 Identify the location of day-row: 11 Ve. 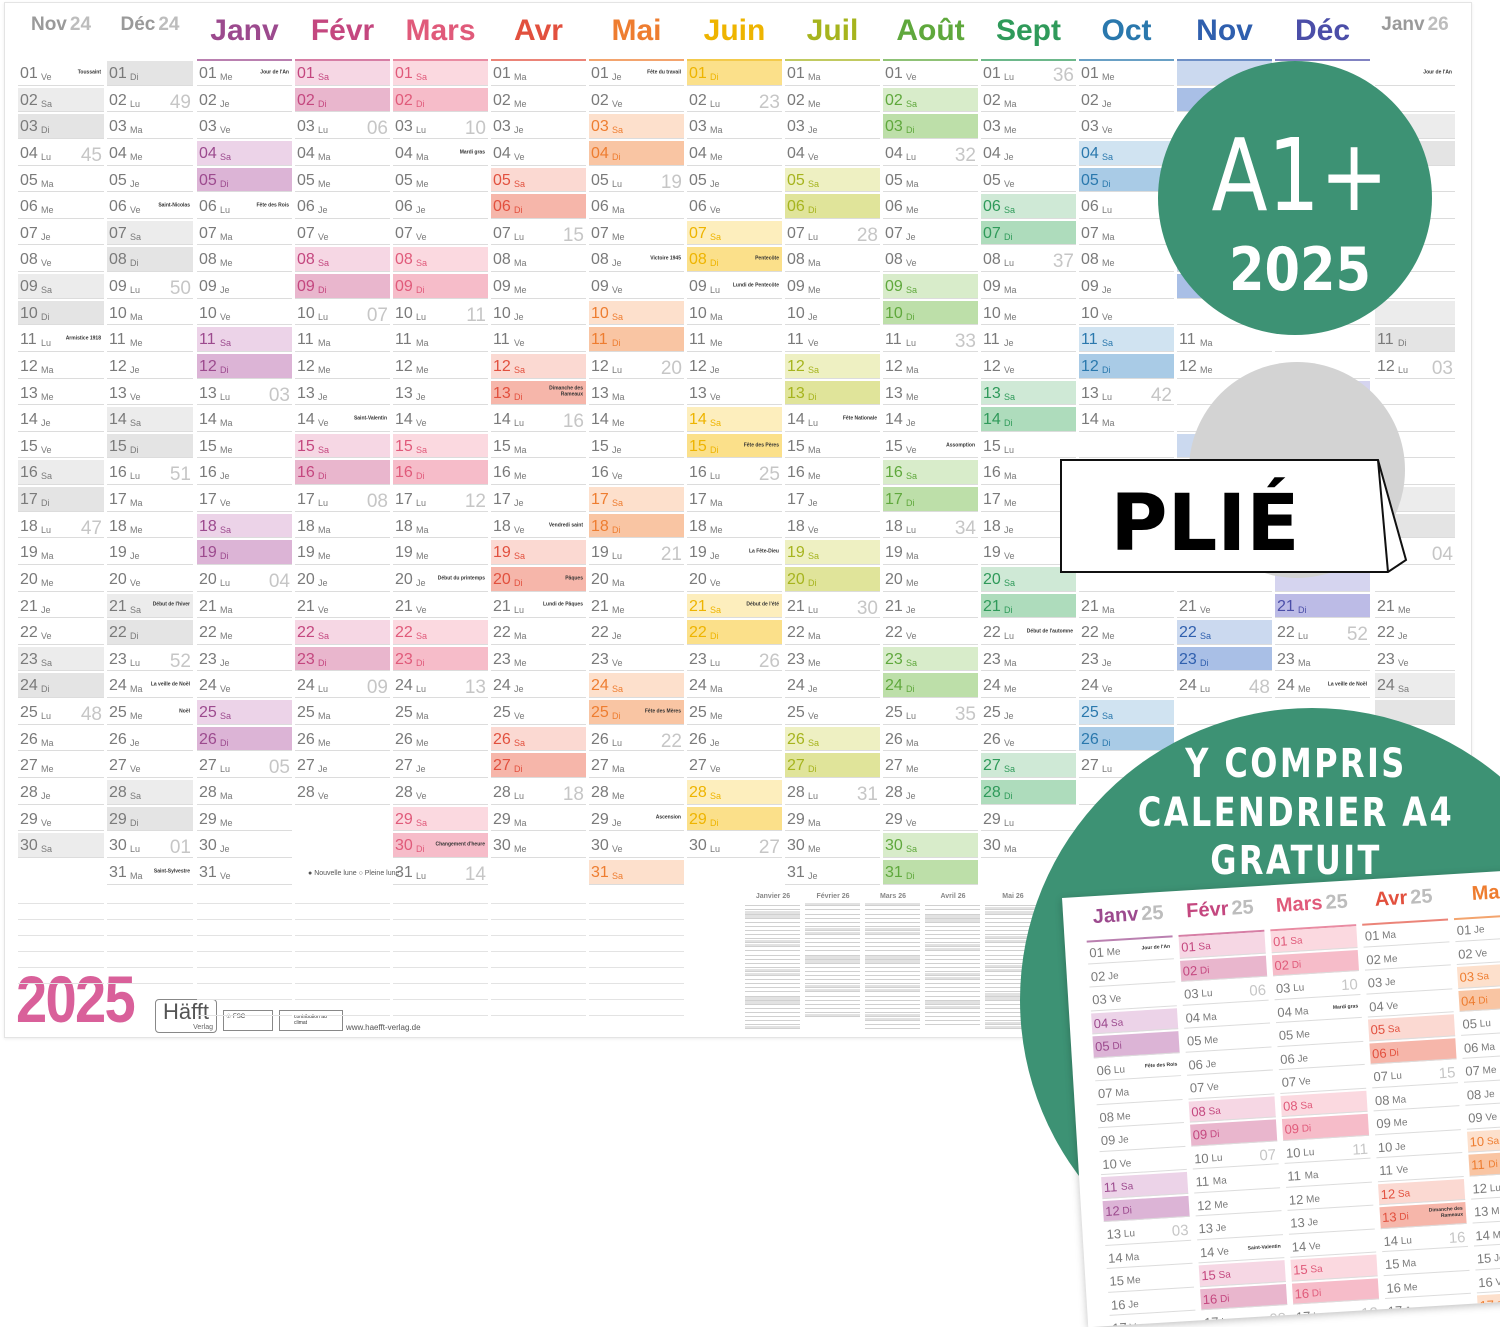
(538, 339).